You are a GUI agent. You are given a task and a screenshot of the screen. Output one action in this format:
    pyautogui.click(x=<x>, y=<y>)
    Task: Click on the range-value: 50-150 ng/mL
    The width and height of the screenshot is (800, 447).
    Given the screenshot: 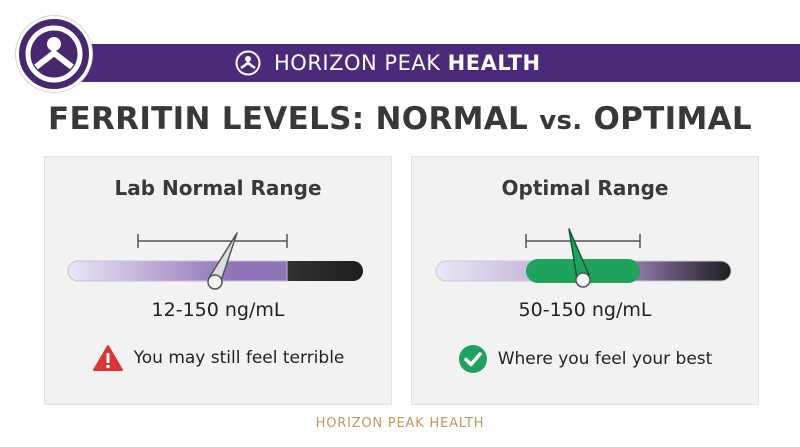 What is the action you would take?
    pyautogui.click(x=585, y=310)
    